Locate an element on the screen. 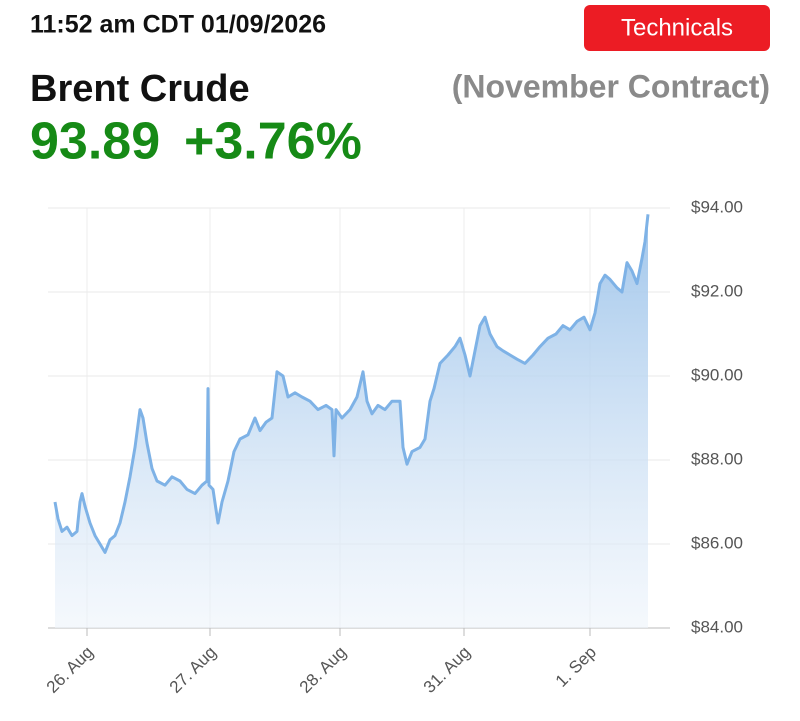 The height and width of the screenshot is (721, 800). y-tick-label: $94.00 is located at coordinates (717, 206).